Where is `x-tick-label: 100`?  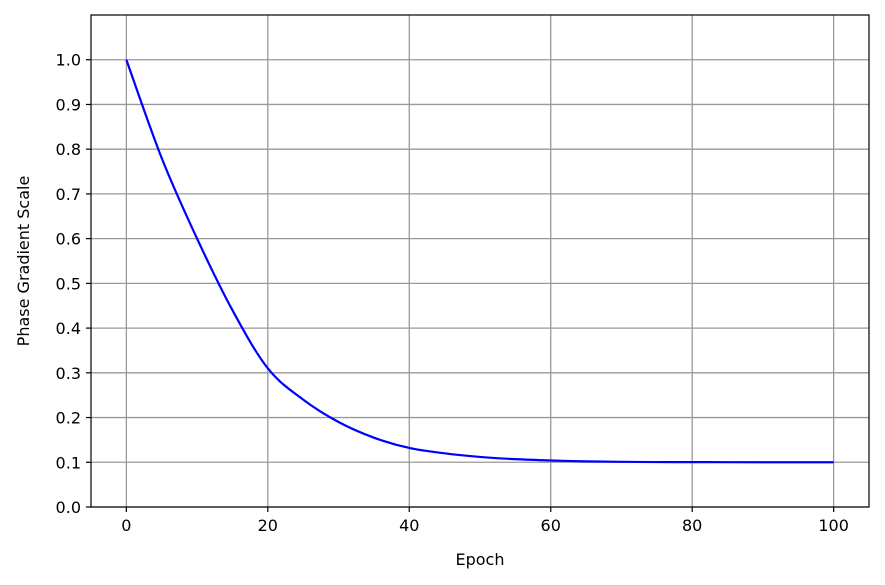
x-tick-label: 100 is located at coordinates (833, 525).